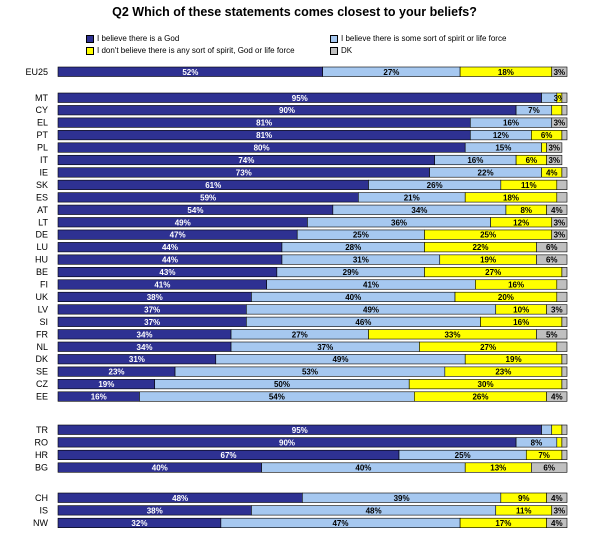 The height and width of the screenshot is (536, 589). I want to click on country-label-se: SE, so click(42, 372).